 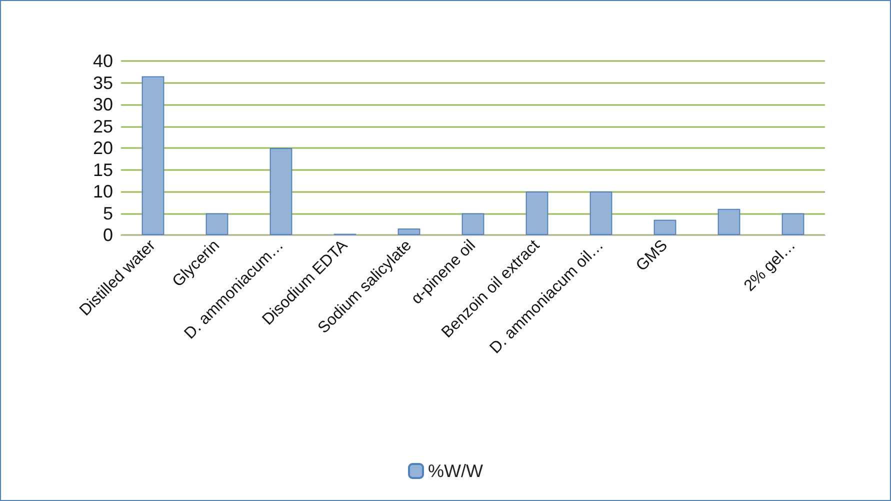 What do you see at coordinates (107, 213) in the screenshot?
I see `y-tick-label: 5` at bounding box center [107, 213].